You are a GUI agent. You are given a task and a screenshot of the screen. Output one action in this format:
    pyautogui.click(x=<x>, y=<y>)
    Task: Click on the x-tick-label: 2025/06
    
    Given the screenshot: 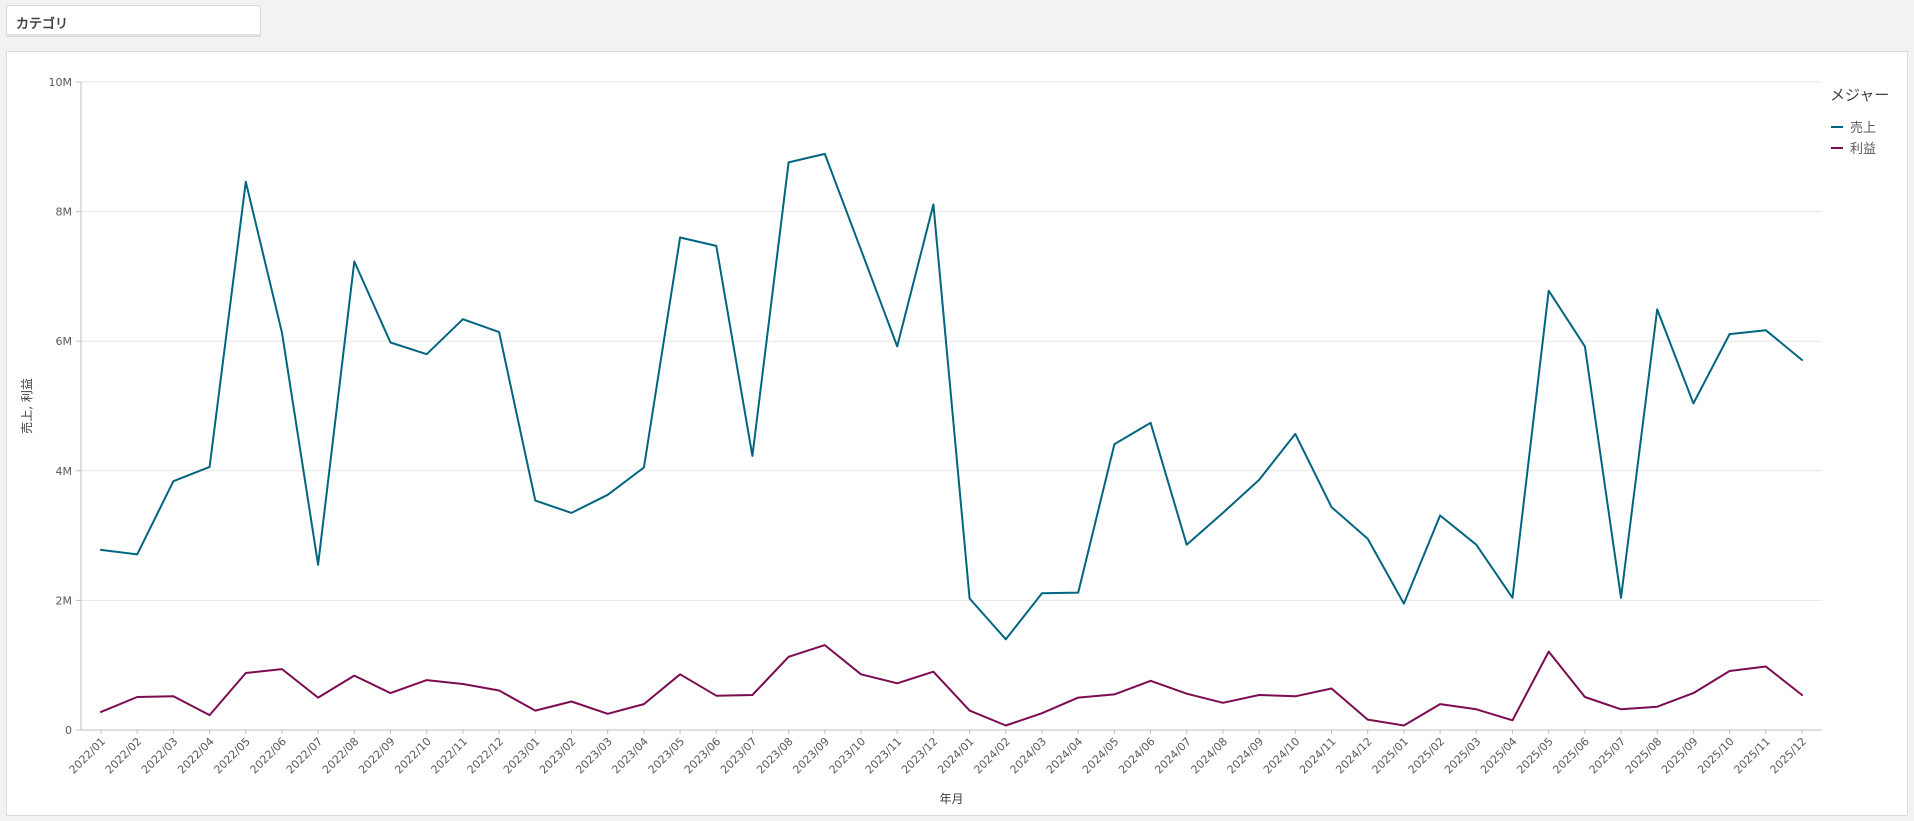 What is the action you would take?
    pyautogui.click(x=1571, y=756)
    